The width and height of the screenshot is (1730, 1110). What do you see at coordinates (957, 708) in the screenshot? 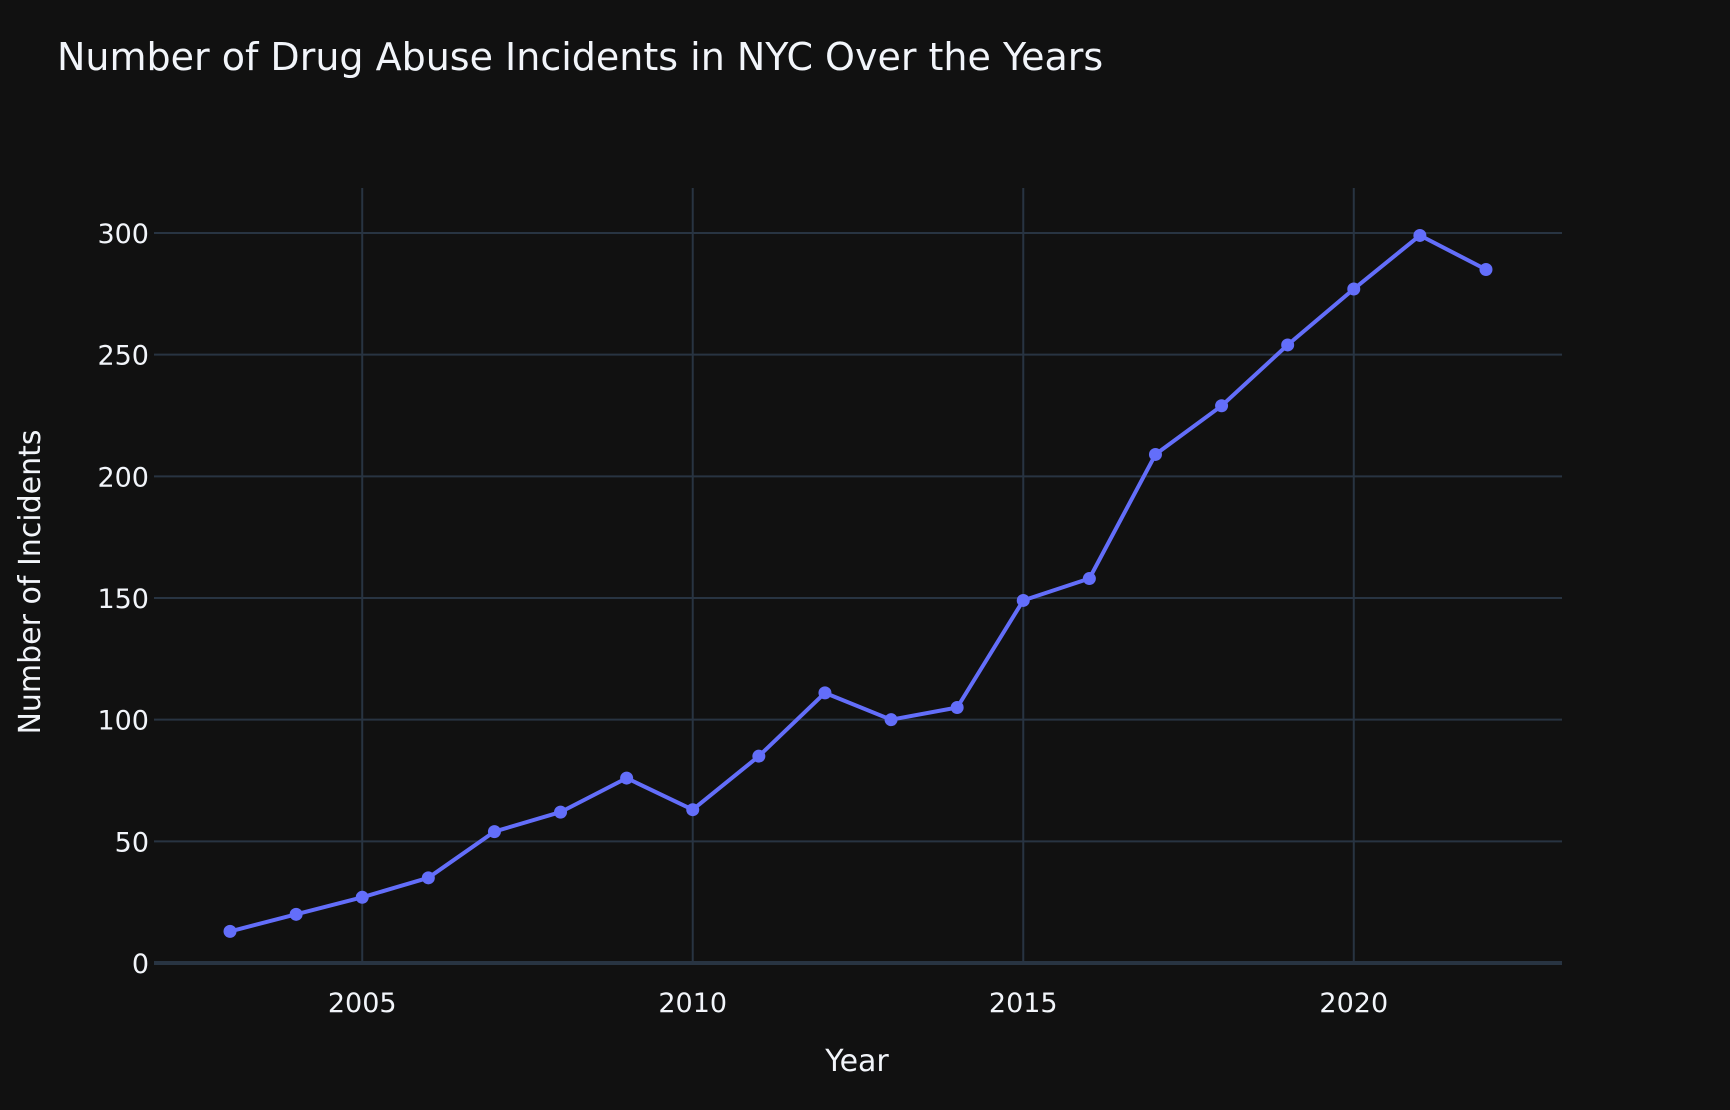
I see `data-point-2014` at bounding box center [957, 708].